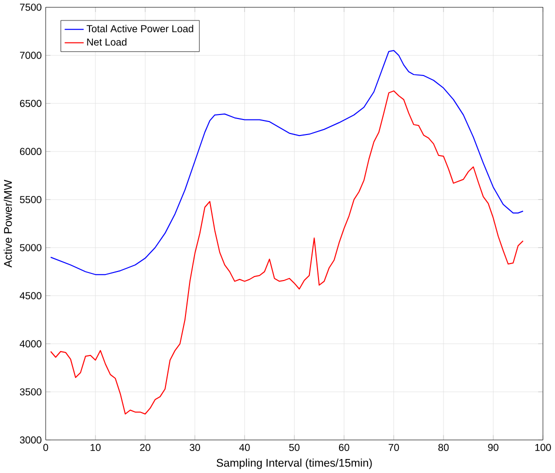 This screenshot has width=555, height=473. I want to click on x-tick-label: 90, so click(493, 448).